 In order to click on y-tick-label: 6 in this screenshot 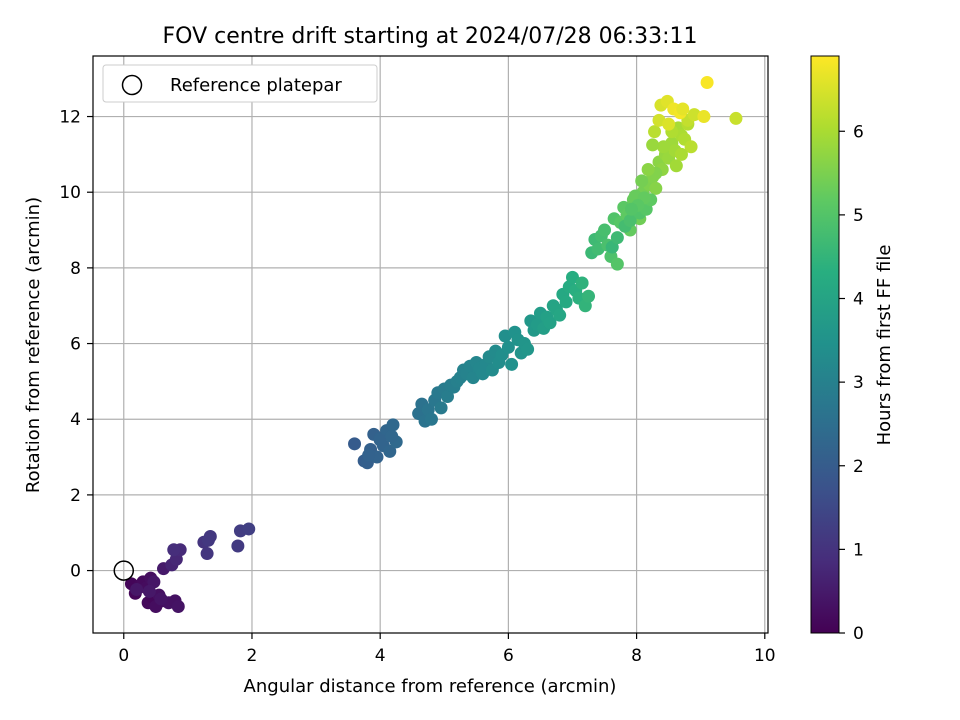, I will do `click(75, 345)`.